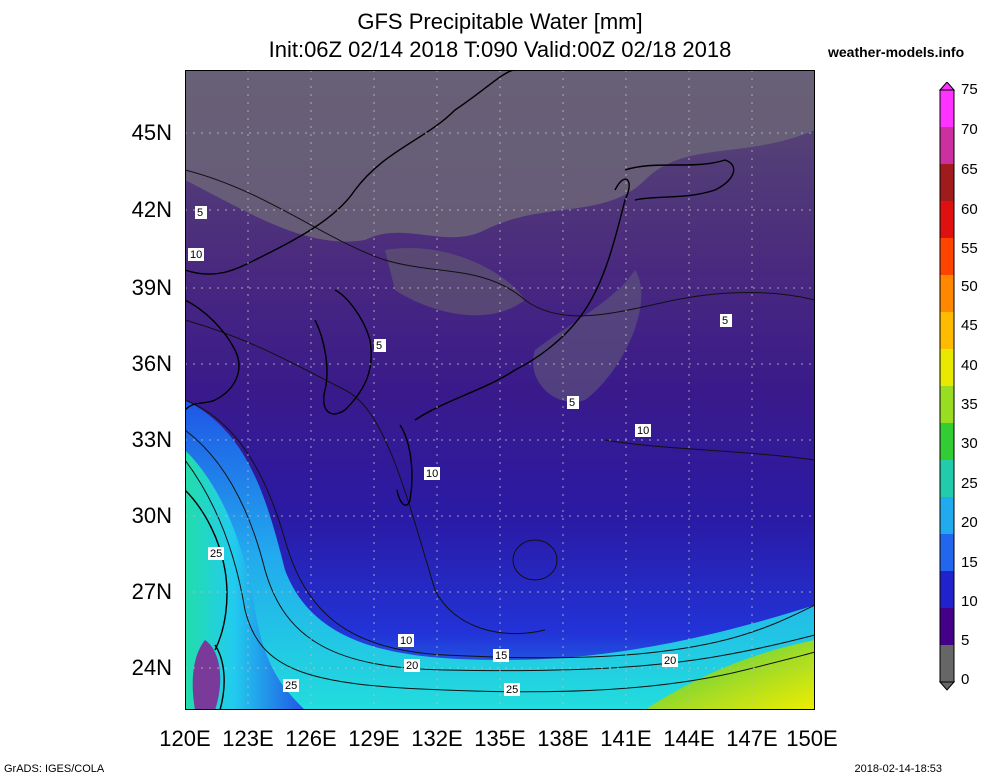 This screenshot has height=779, width=1000. I want to click on colorbar-label: 20, so click(969, 523).